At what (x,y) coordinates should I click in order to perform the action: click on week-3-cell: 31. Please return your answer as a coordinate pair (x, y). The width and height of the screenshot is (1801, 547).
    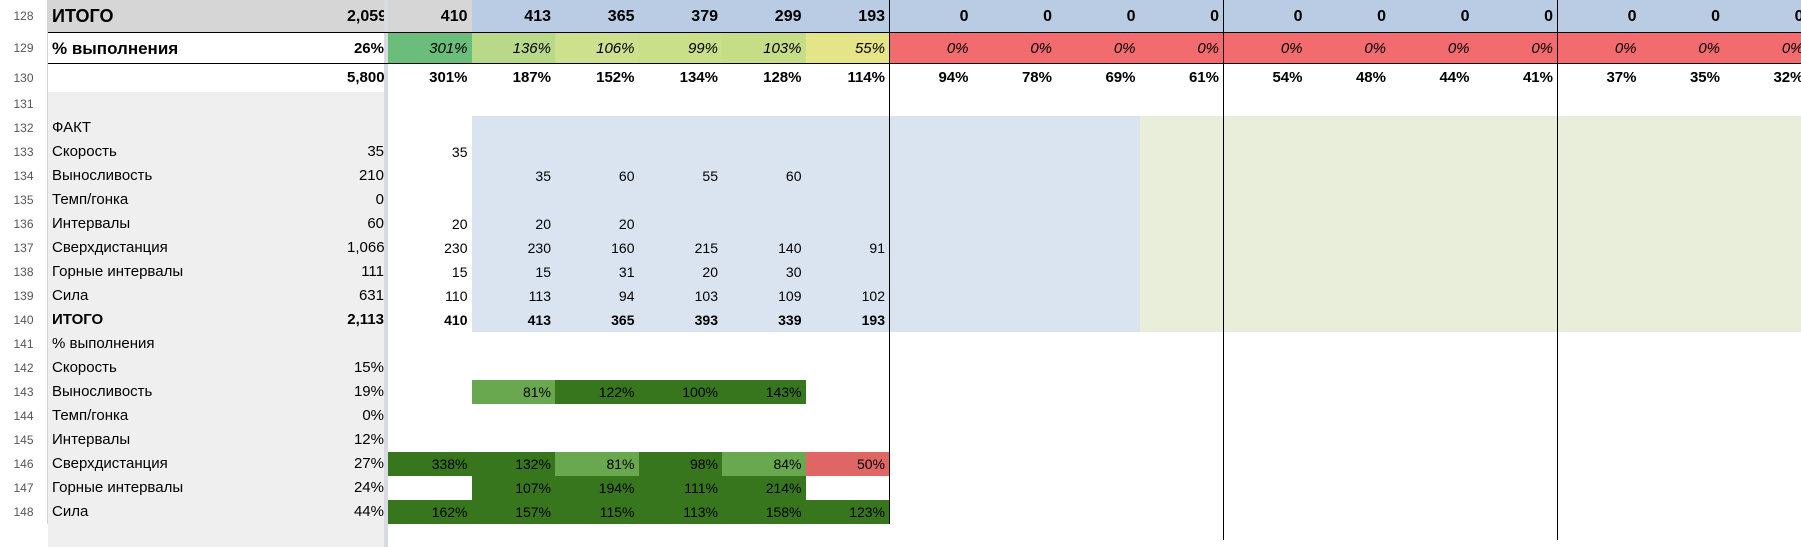
    Looking at the image, I should click on (626, 272).